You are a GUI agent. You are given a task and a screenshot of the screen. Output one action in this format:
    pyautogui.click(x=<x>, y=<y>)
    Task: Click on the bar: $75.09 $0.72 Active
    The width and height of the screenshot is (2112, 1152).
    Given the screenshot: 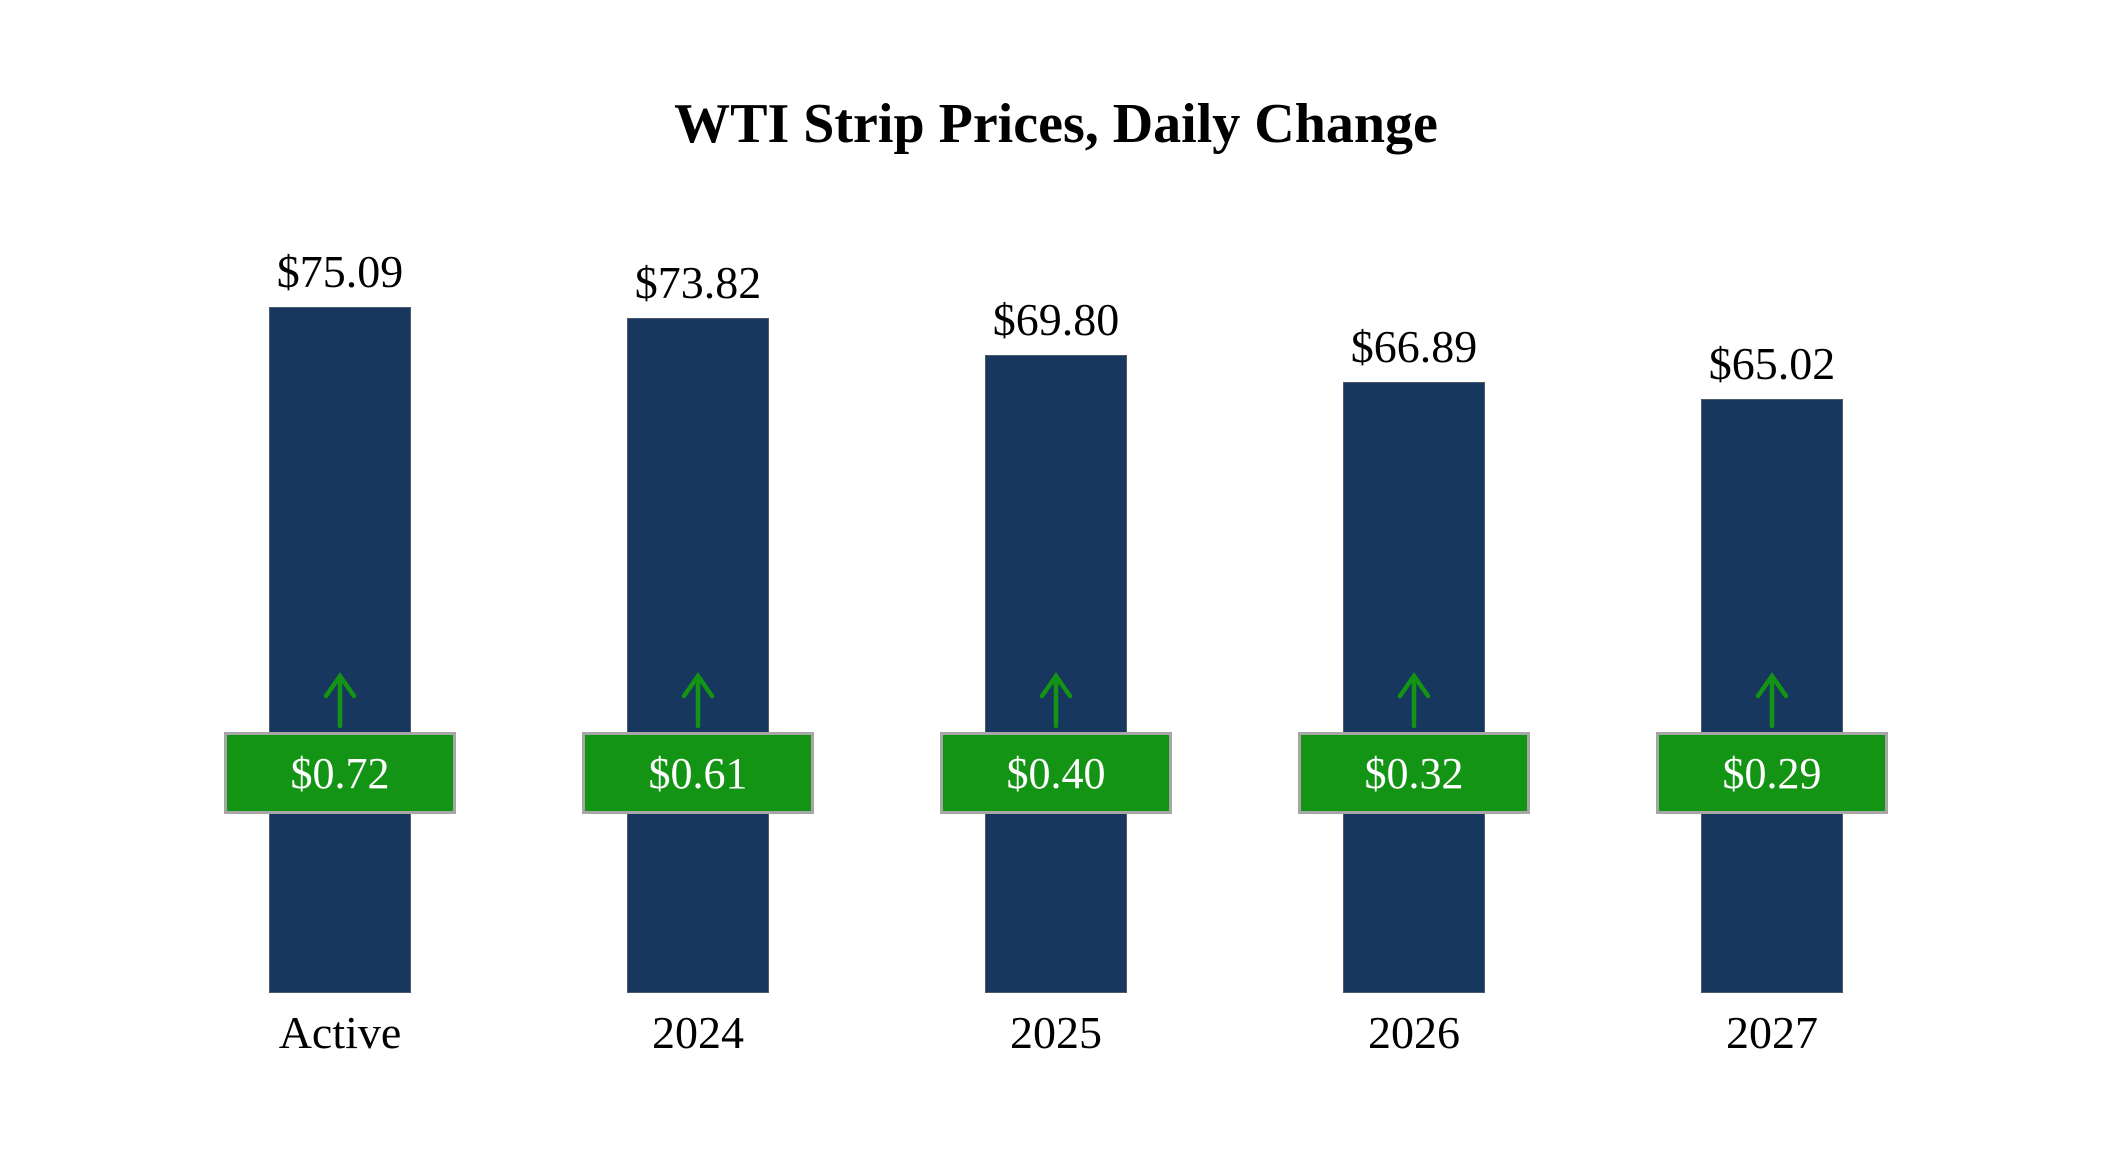 What is the action you would take?
    pyautogui.click(x=340, y=652)
    